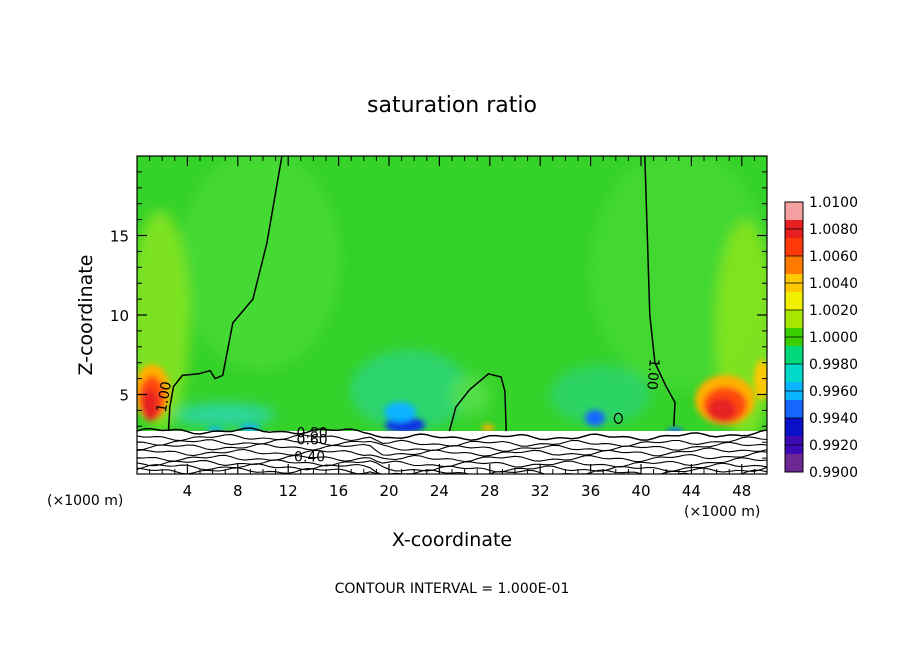 This screenshot has height=654, width=904. What do you see at coordinates (833, 284) in the screenshot?
I see `colorbar-label: 1.0040` at bounding box center [833, 284].